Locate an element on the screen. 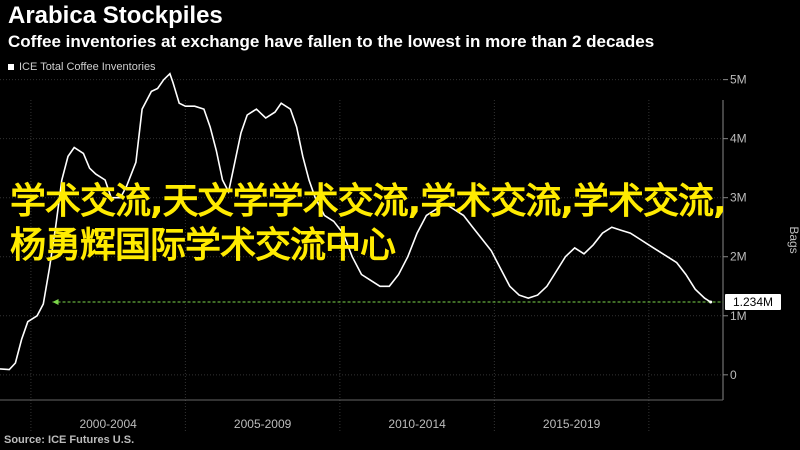 The height and width of the screenshot is (450, 800). last-value-label: 1.234M is located at coordinates (753, 302).